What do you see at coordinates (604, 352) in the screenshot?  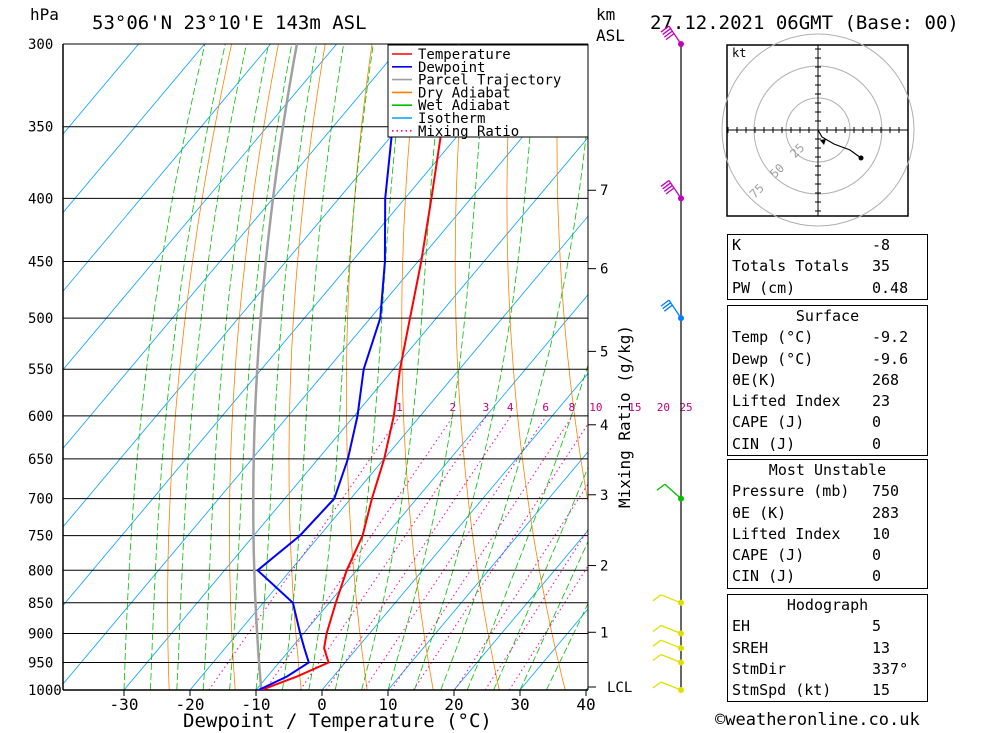 I see `km-tick-label: 5` at bounding box center [604, 352].